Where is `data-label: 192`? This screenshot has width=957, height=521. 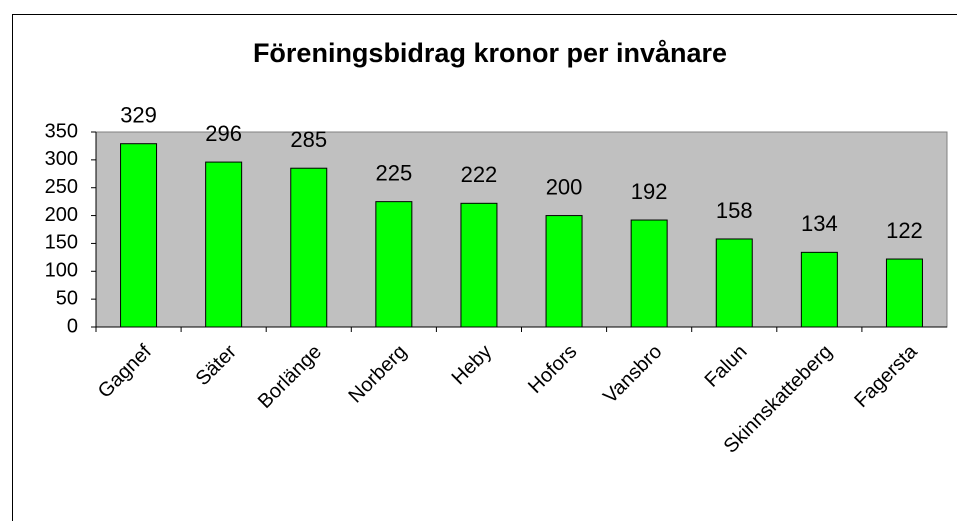 data-label: 192 is located at coordinates (649, 191).